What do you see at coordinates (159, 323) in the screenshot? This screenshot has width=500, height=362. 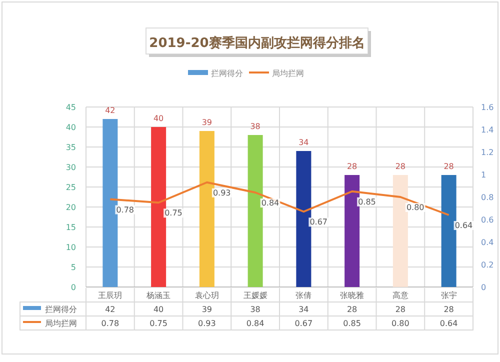 I see `data-label: 0.75` at bounding box center [159, 323].